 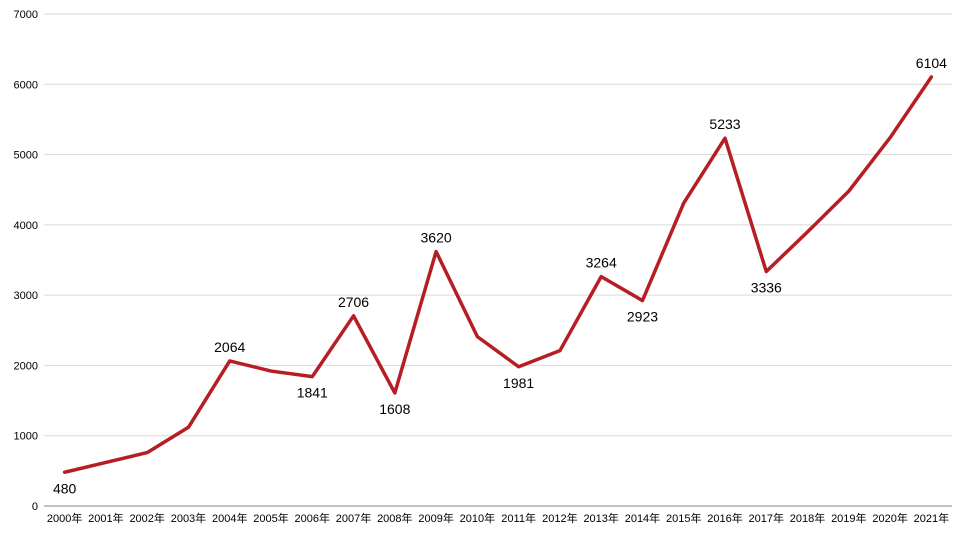 I want to click on data-label: 3620, so click(x=436, y=238).